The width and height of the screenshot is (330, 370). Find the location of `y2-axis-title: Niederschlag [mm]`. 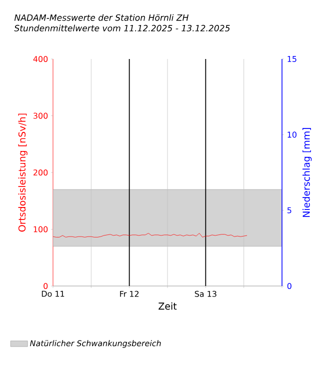

y2-axis-title: Niederschlag [mm] is located at coordinates (307, 172).